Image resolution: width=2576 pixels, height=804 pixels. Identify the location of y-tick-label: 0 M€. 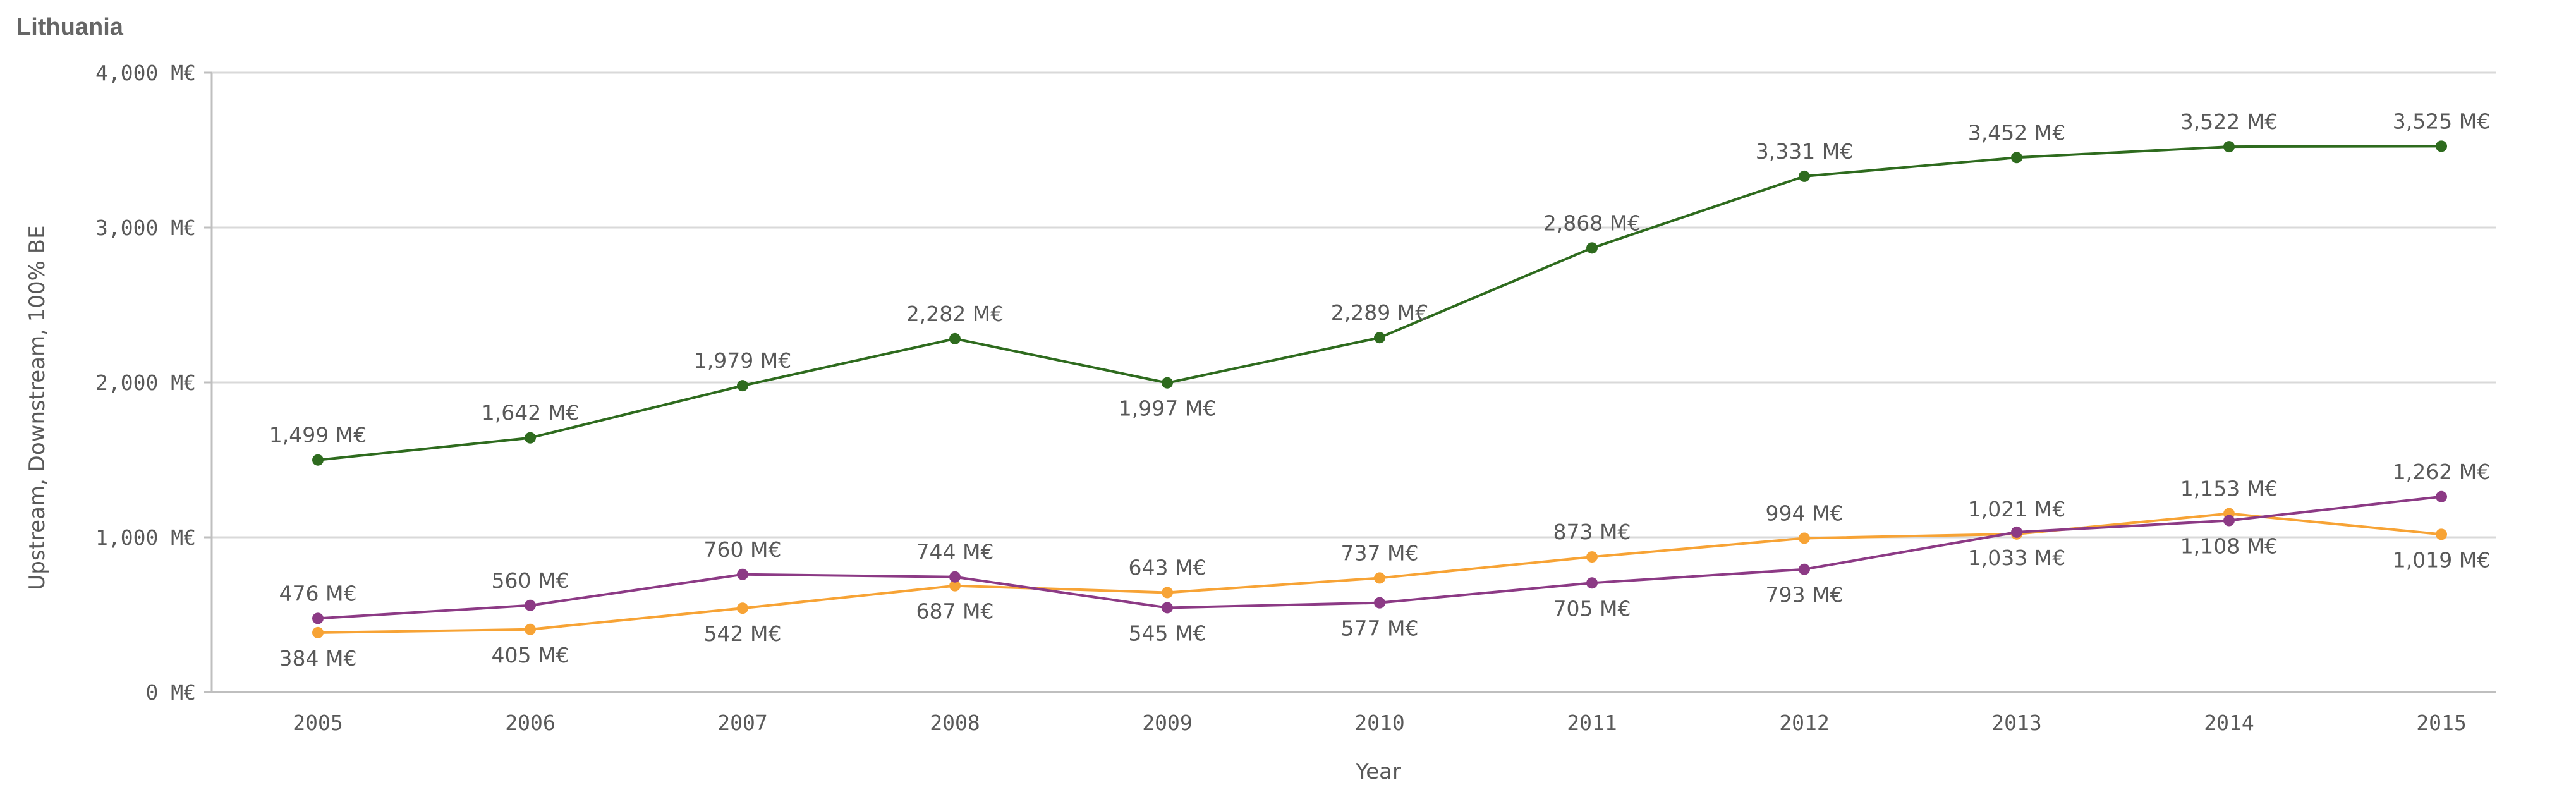
(171, 692).